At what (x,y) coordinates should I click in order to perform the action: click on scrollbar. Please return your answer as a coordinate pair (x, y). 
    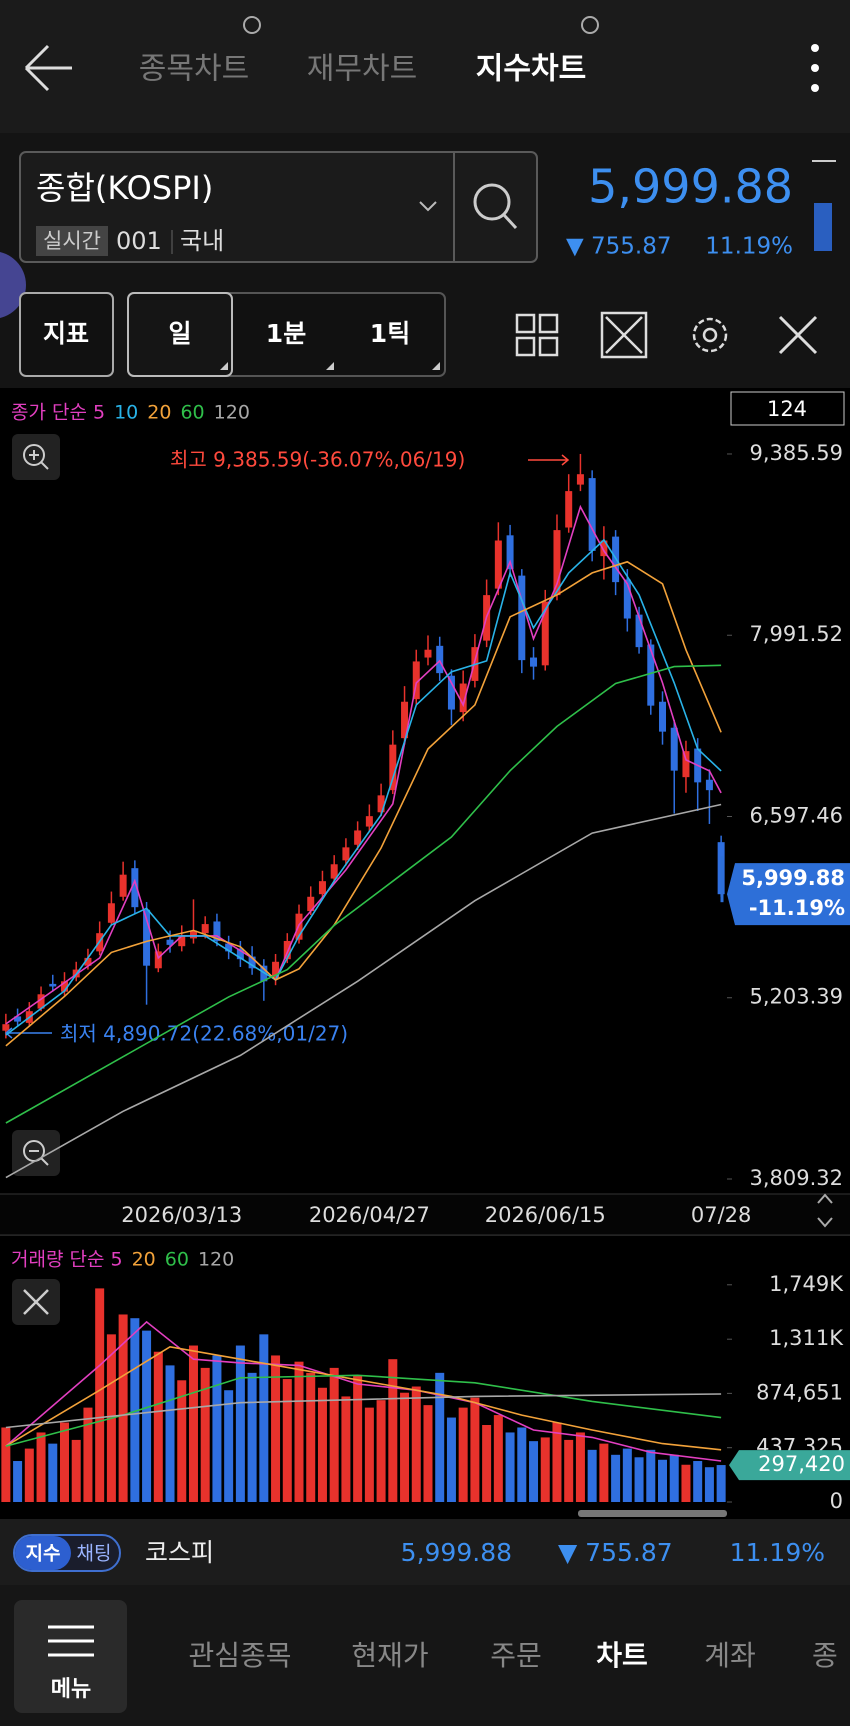
    Looking at the image, I should click on (652, 1513).